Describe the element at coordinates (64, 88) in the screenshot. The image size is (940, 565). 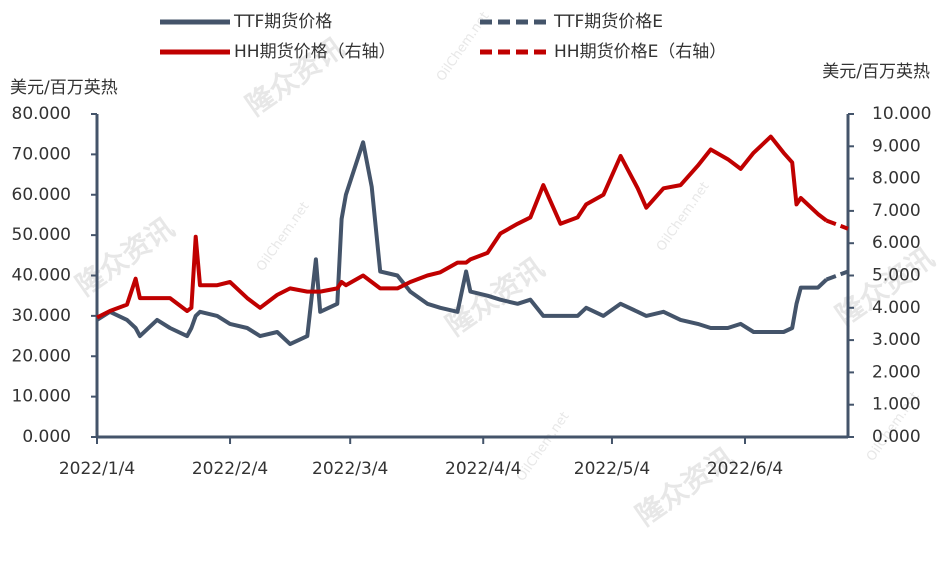
I see `y-axis-title: 美元/百万英热` at that location.